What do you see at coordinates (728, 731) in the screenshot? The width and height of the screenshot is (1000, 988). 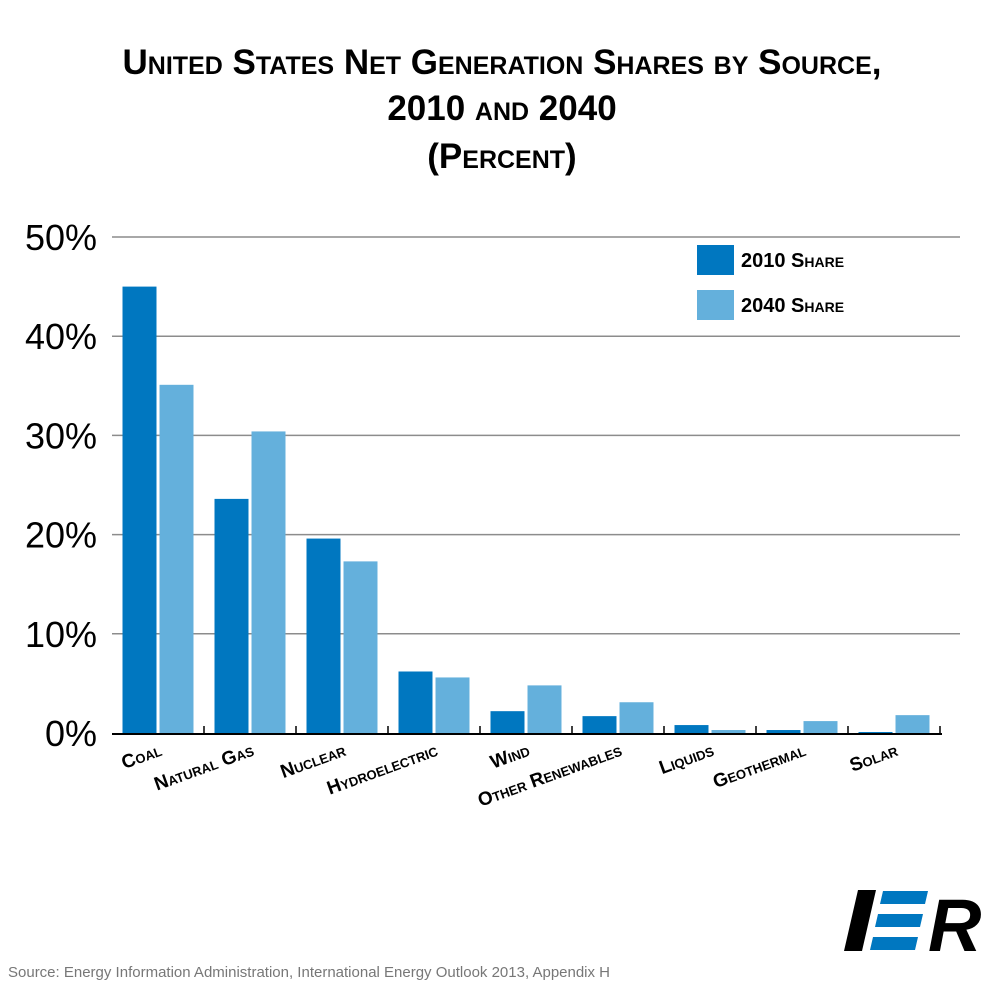 I see `bar-2040-liquids` at bounding box center [728, 731].